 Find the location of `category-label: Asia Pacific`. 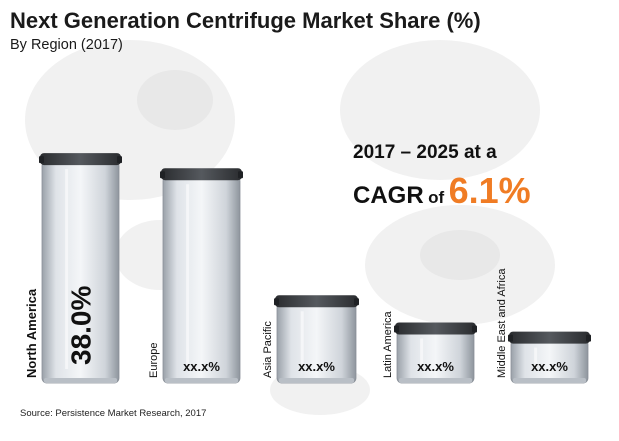

category-label: Asia Pacific is located at coordinates (268, 349).